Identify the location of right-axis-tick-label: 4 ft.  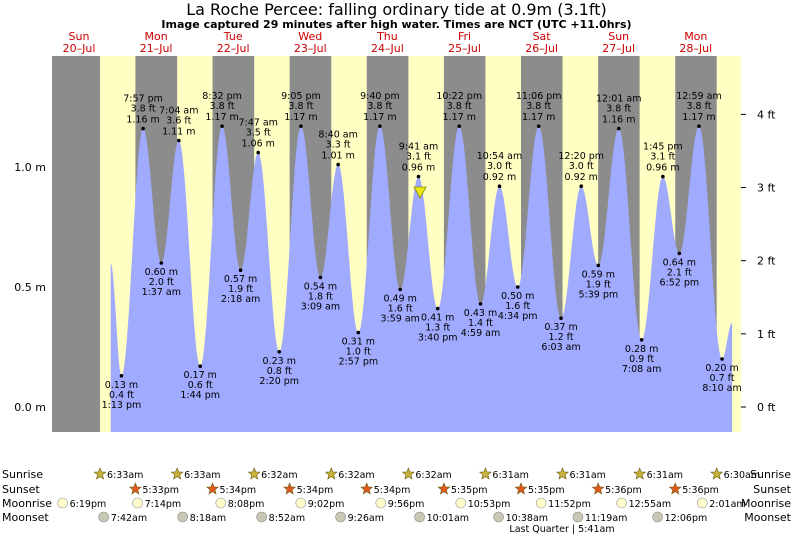
(766, 114).